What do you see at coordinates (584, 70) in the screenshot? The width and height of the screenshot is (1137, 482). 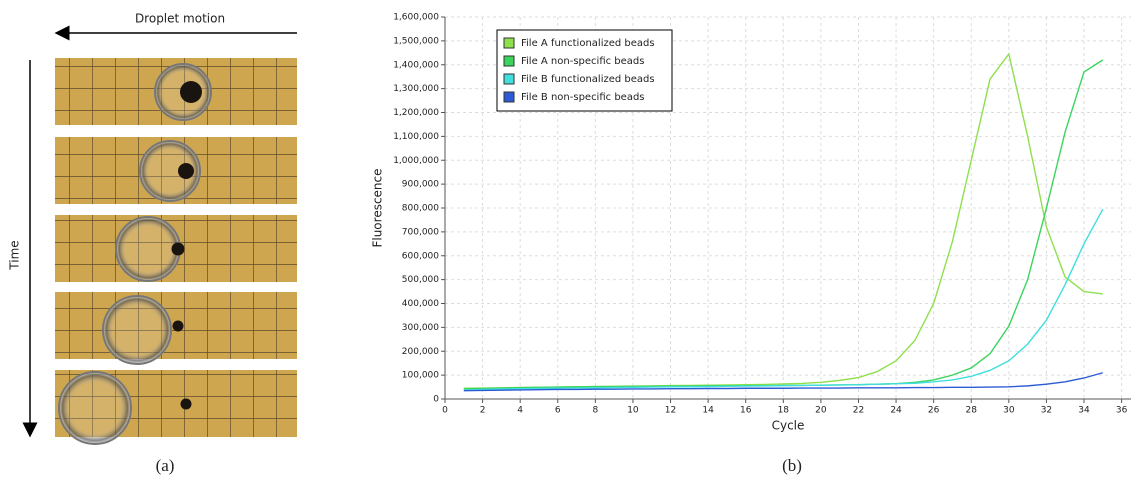 I see `legend-box` at bounding box center [584, 70].